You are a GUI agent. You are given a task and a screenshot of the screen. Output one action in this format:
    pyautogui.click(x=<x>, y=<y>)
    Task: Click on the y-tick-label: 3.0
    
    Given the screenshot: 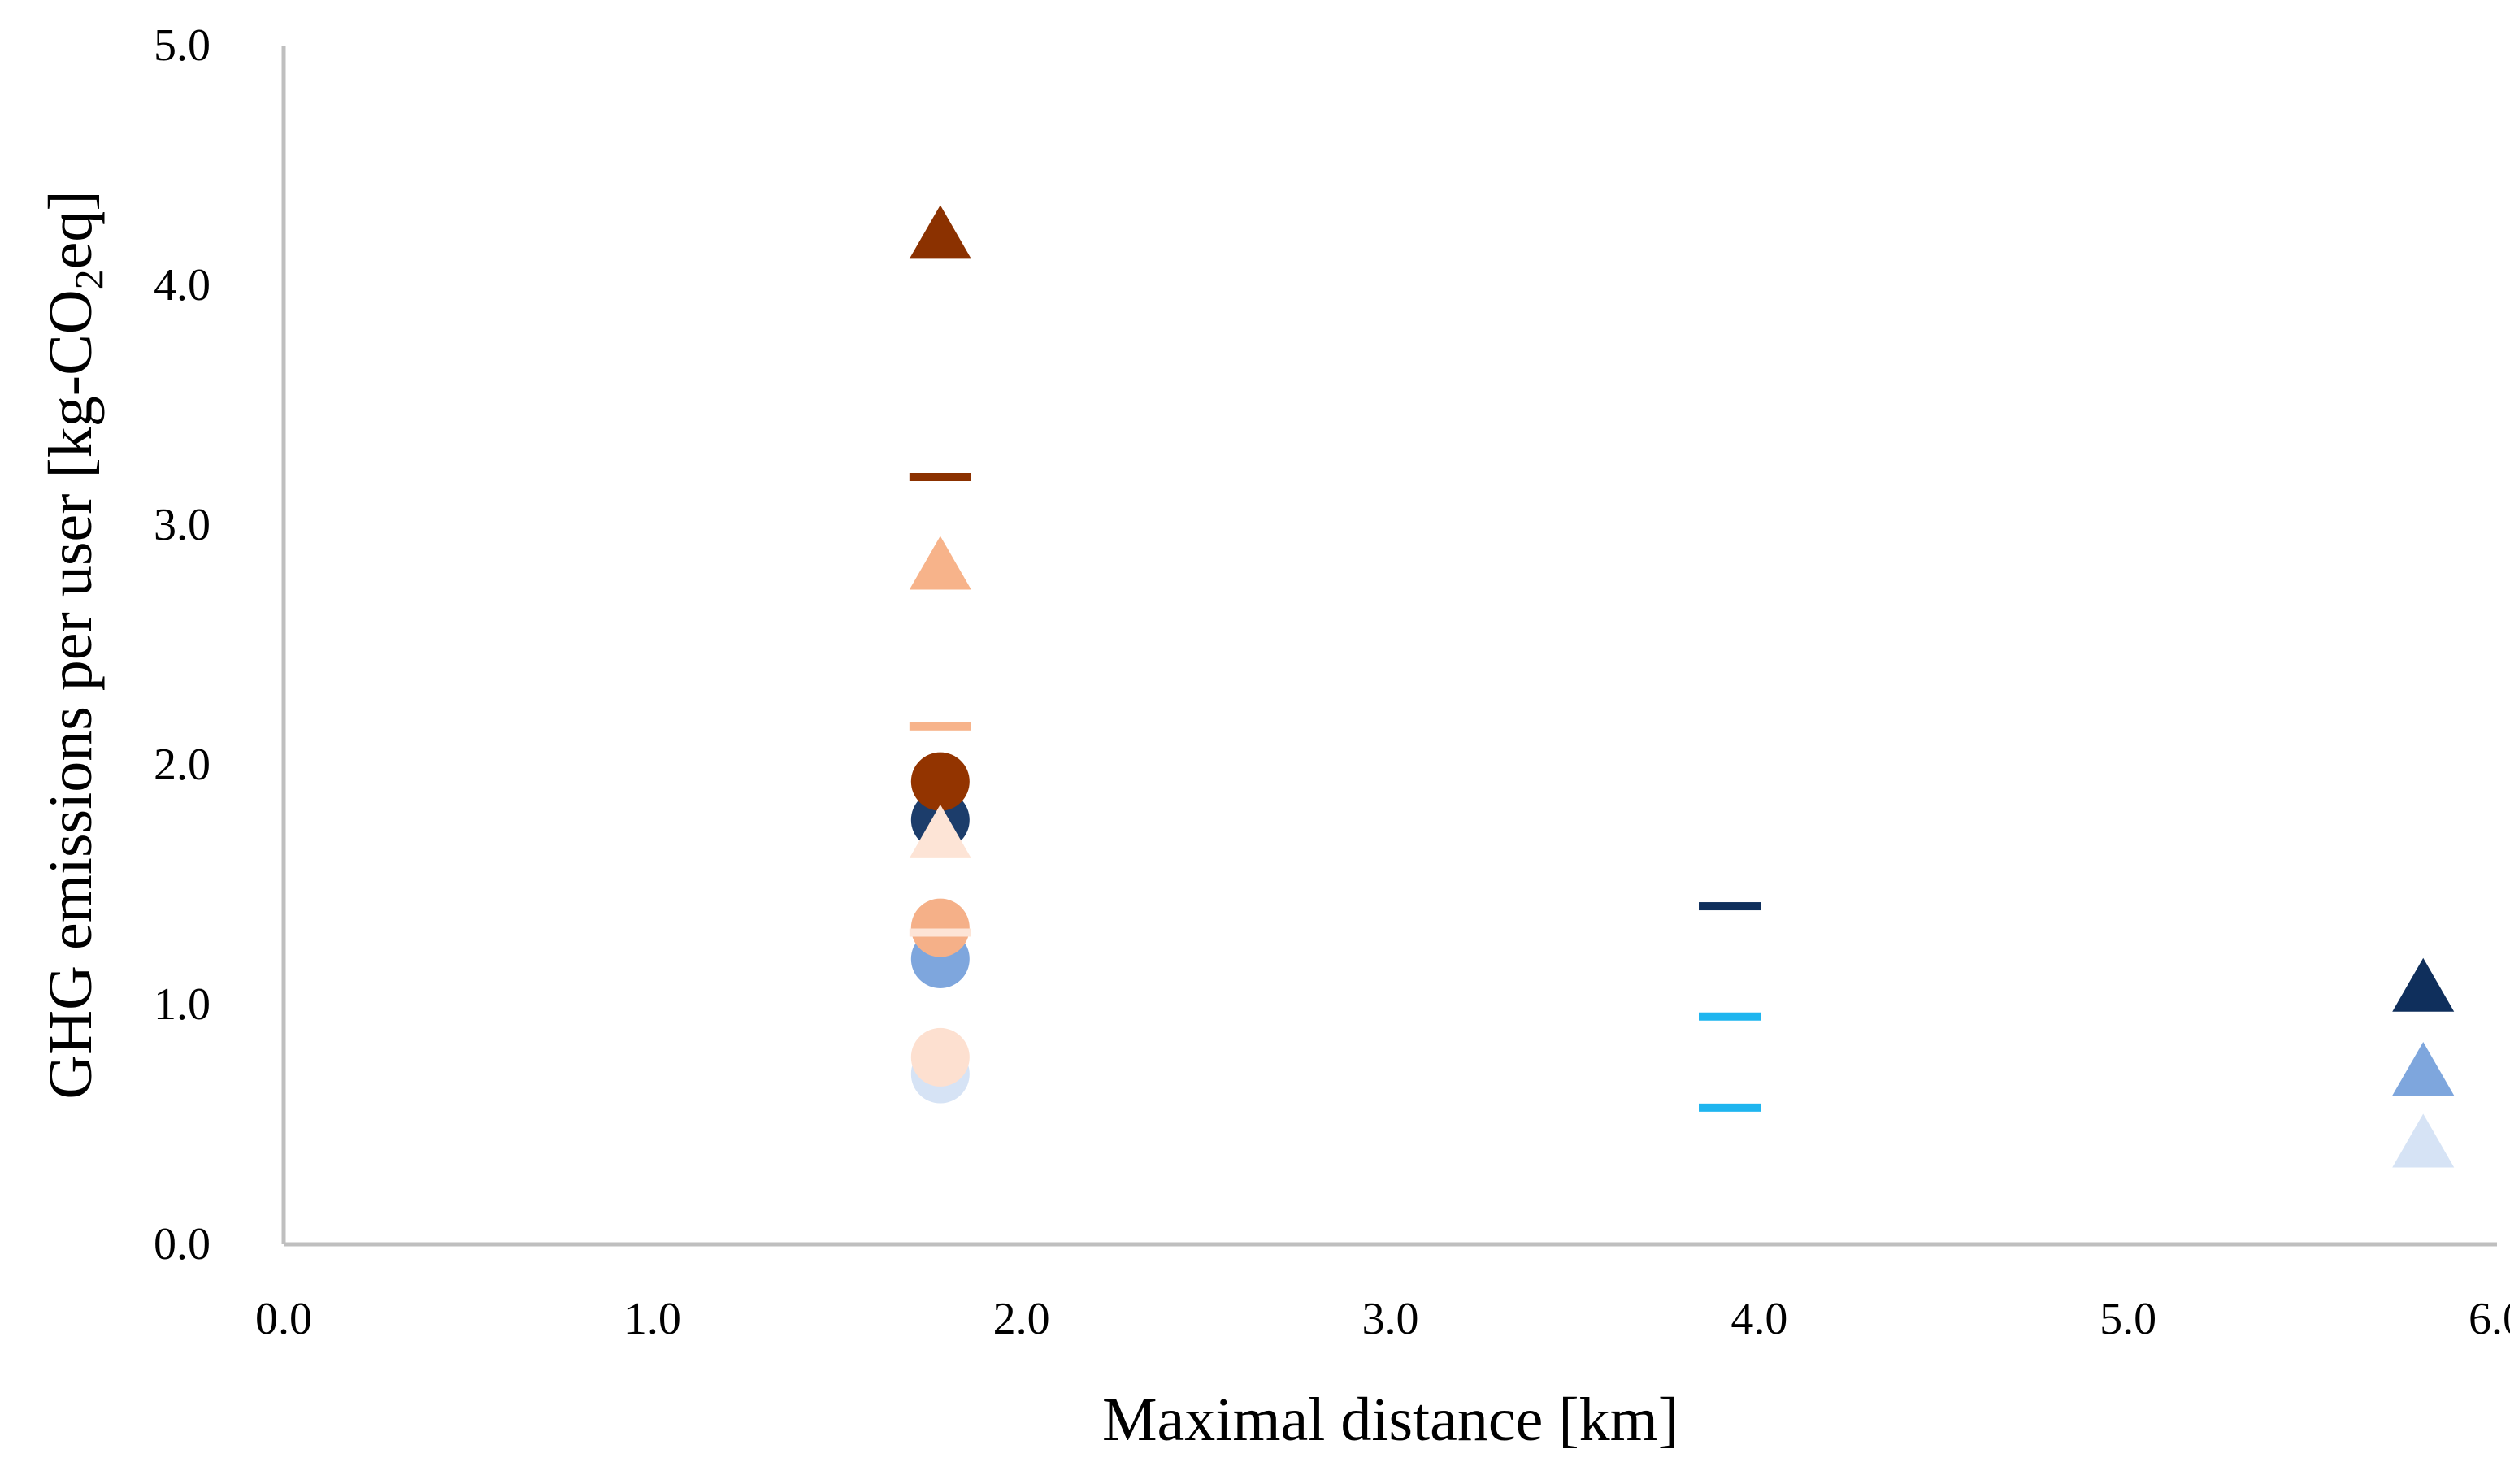 What is the action you would take?
    pyautogui.click(x=182, y=525)
    